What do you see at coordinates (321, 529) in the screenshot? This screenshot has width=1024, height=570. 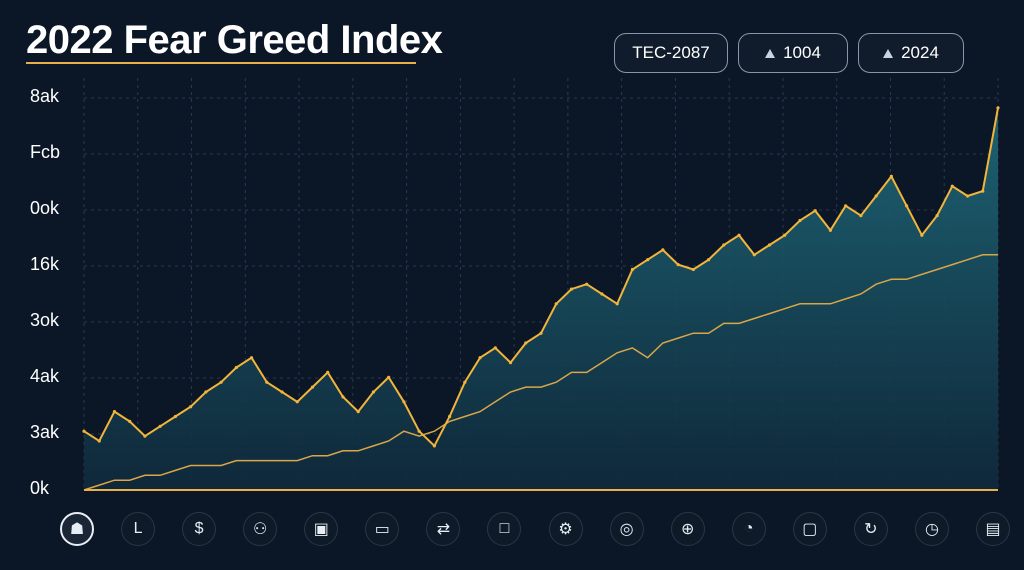 I see `monitor-icon: ▣` at bounding box center [321, 529].